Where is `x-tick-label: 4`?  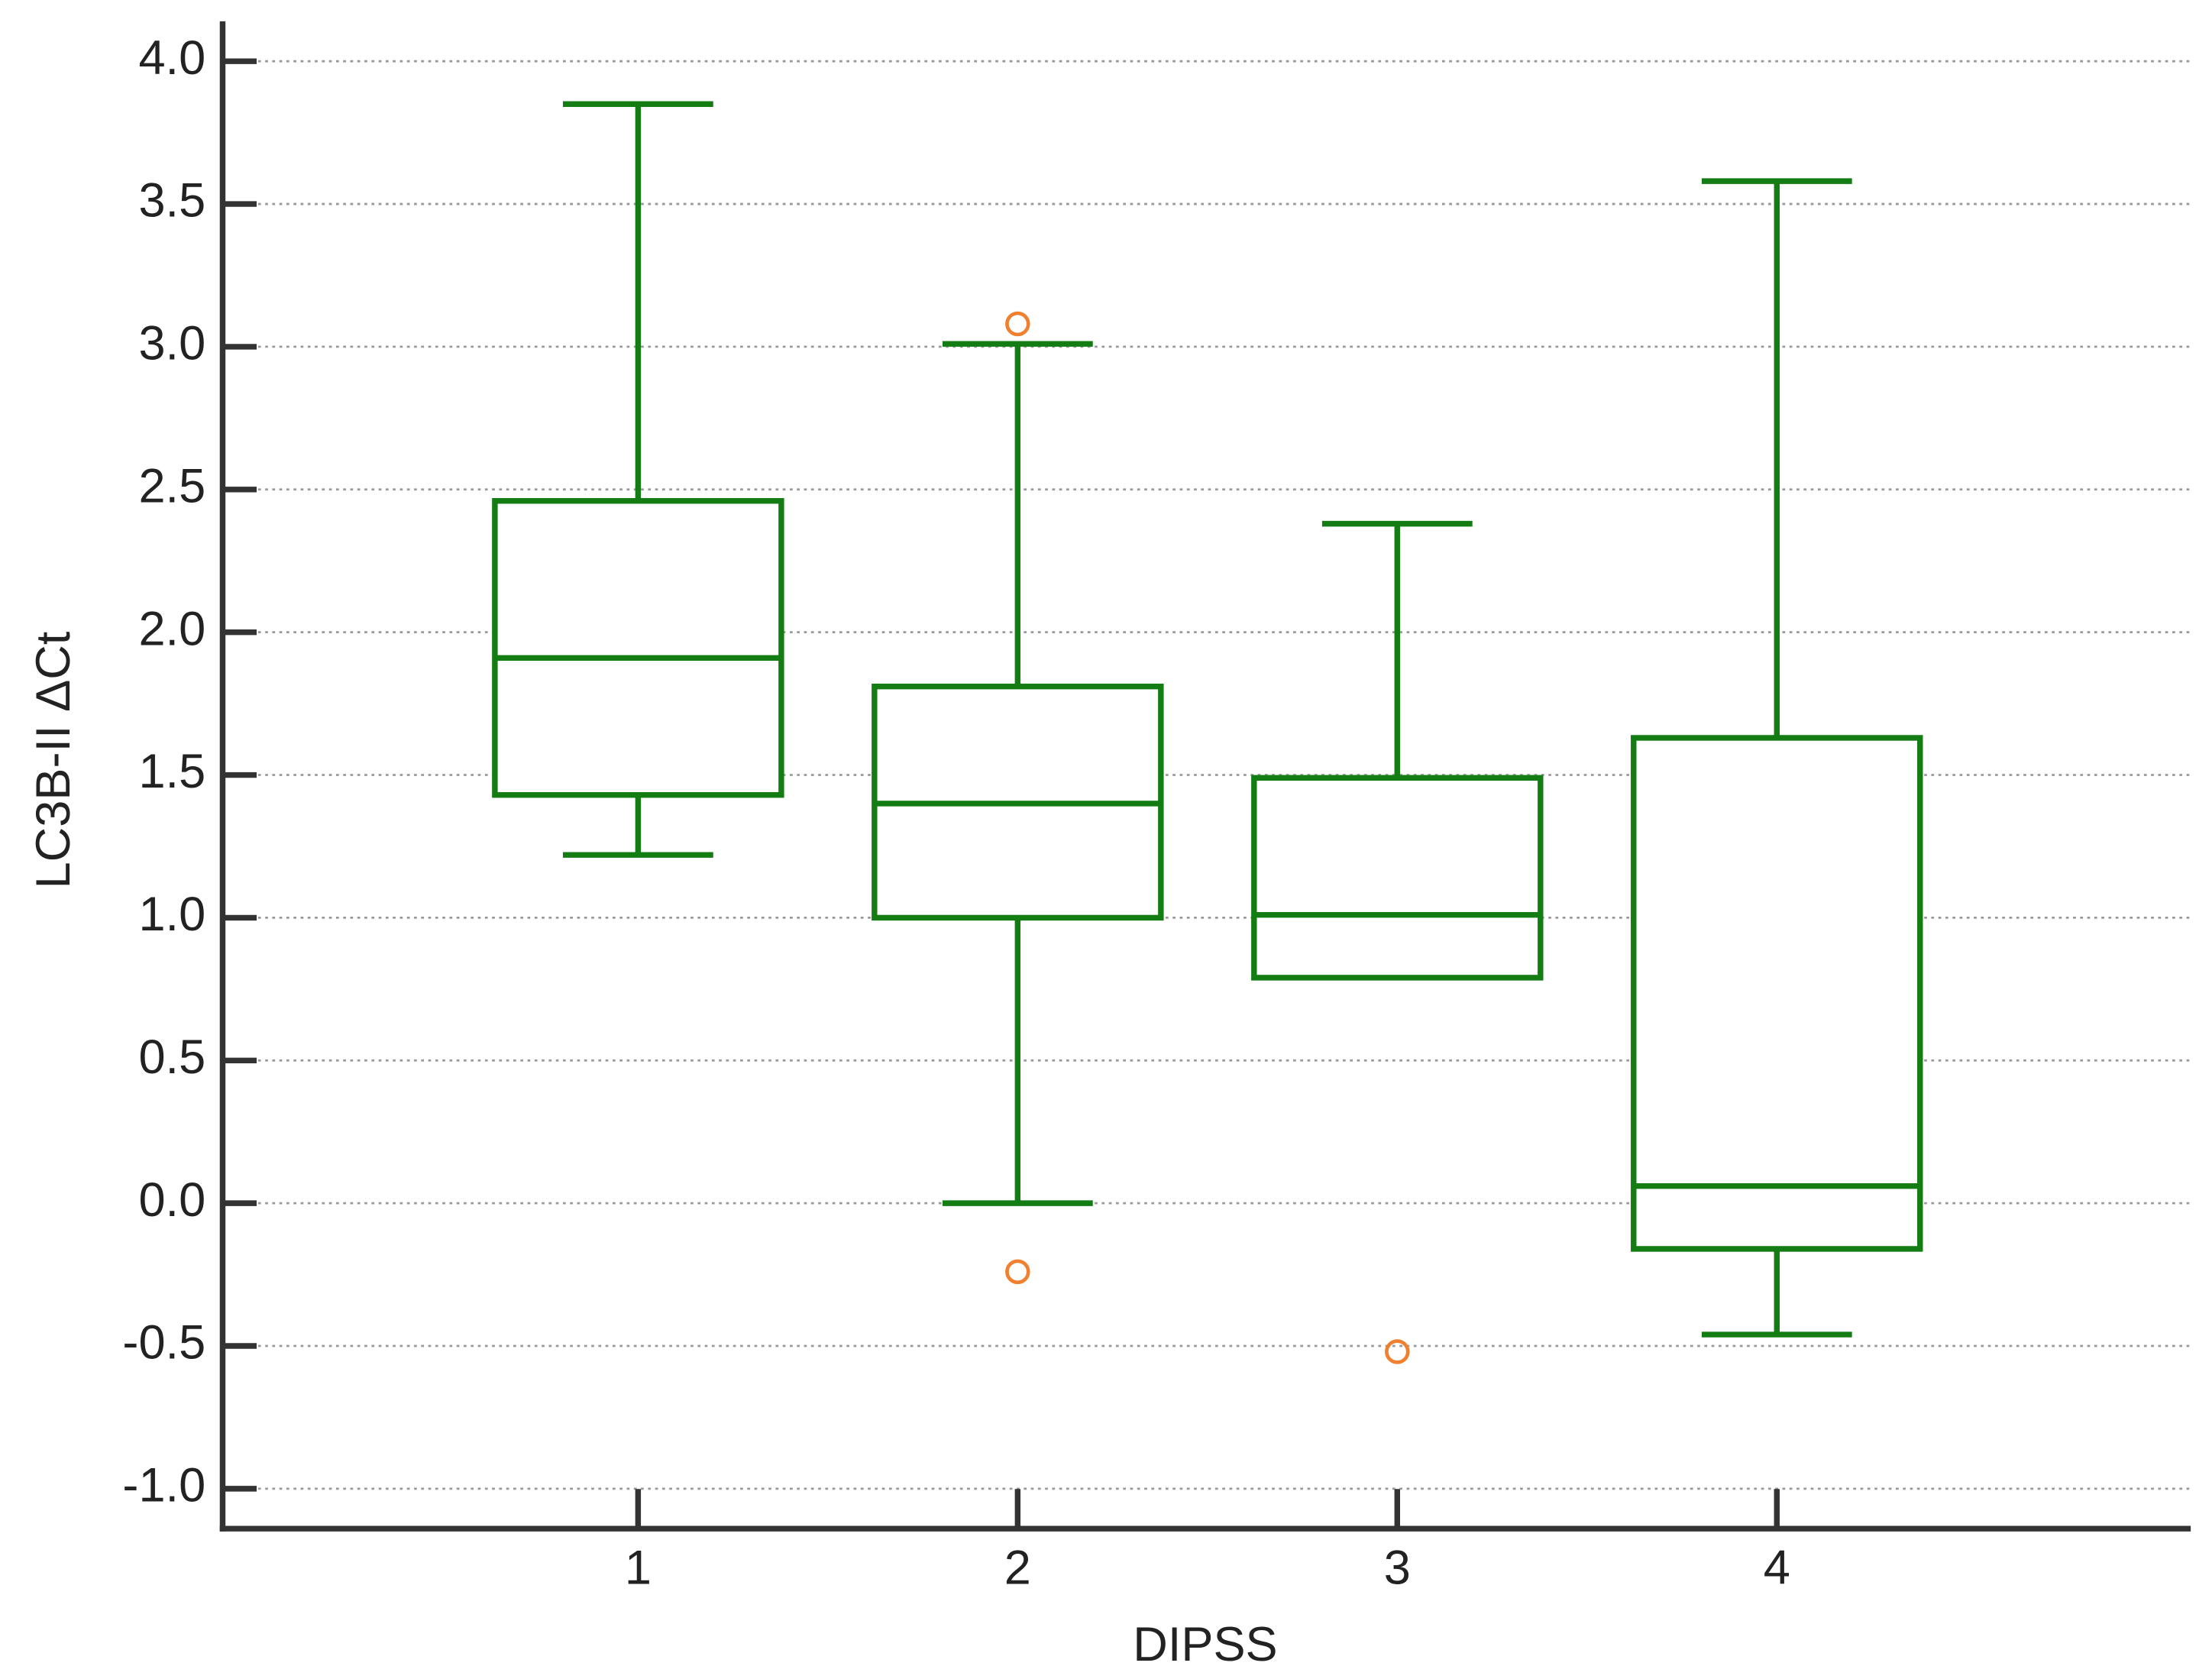 x-tick-label: 4 is located at coordinates (1777, 1569).